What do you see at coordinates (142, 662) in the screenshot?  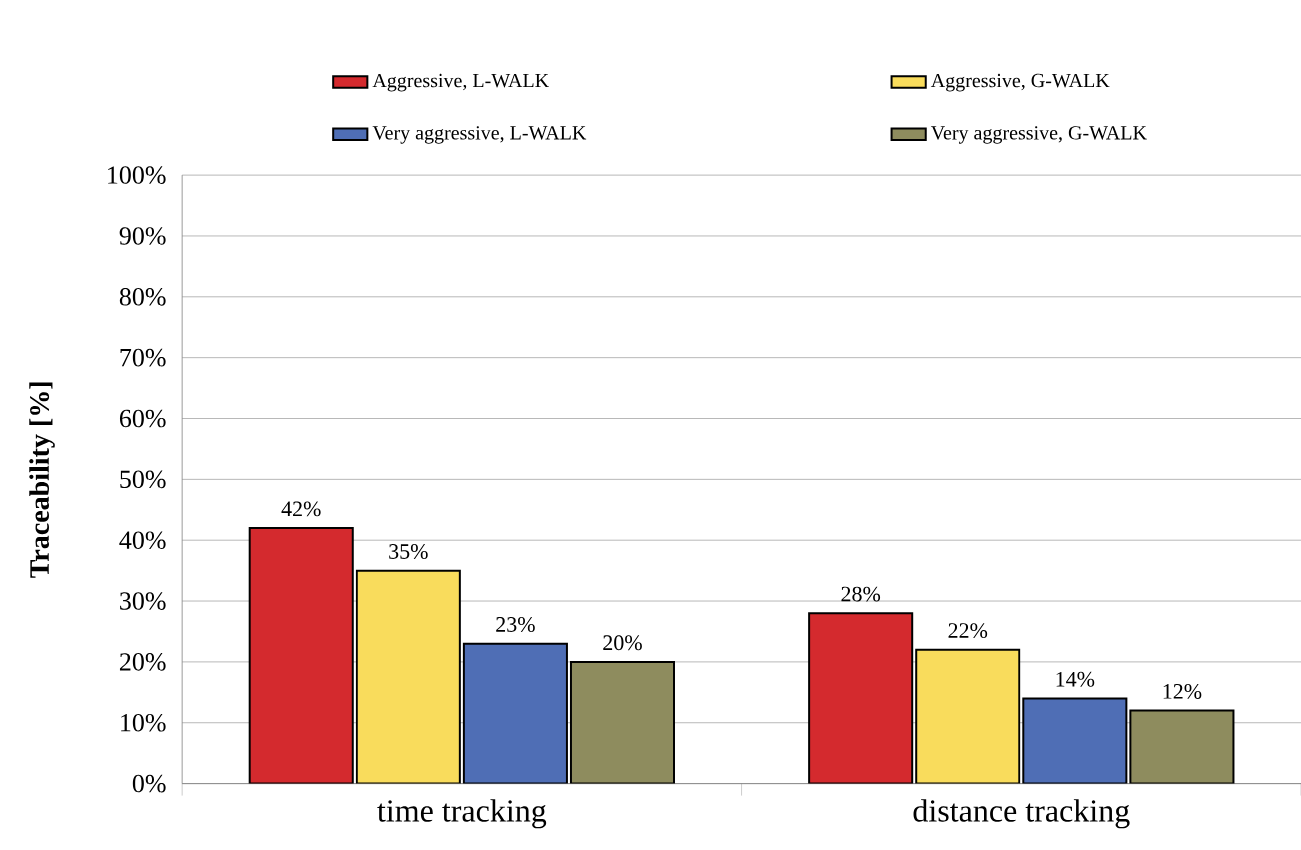 I see `y-tick-label: 20%` at bounding box center [142, 662].